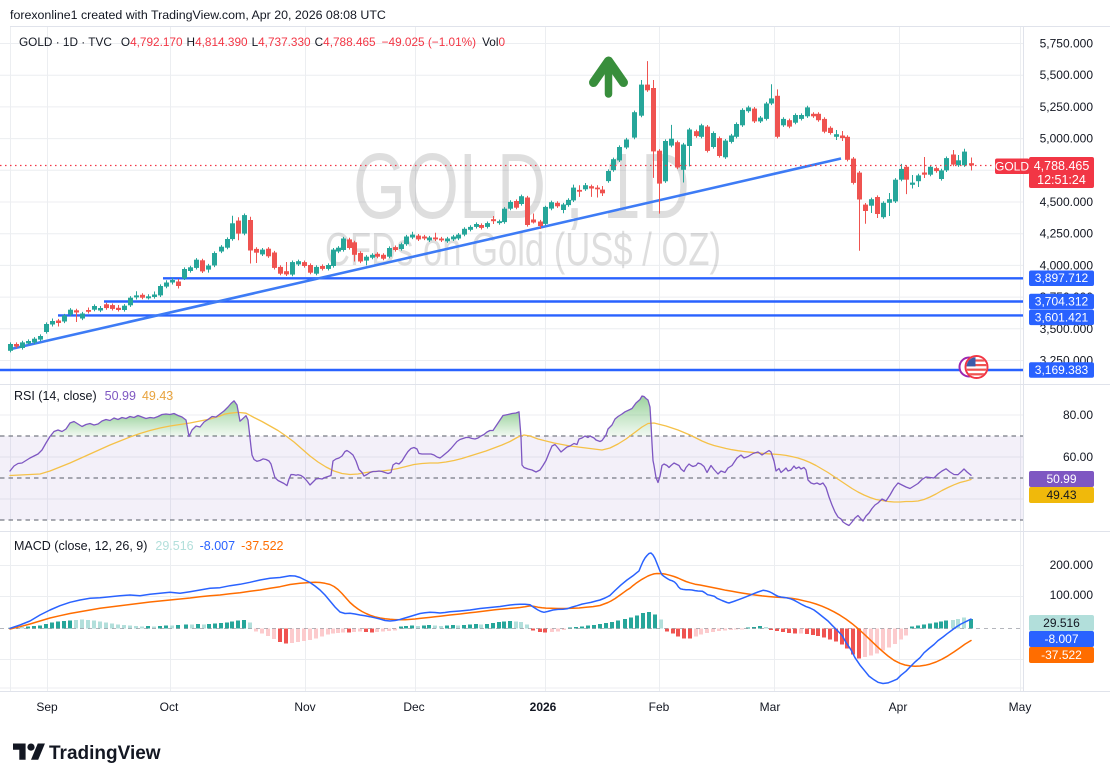  Describe the element at coordinates (1062, 166) in the screenshot. I see `svg-text: 4,788.465` at that location.